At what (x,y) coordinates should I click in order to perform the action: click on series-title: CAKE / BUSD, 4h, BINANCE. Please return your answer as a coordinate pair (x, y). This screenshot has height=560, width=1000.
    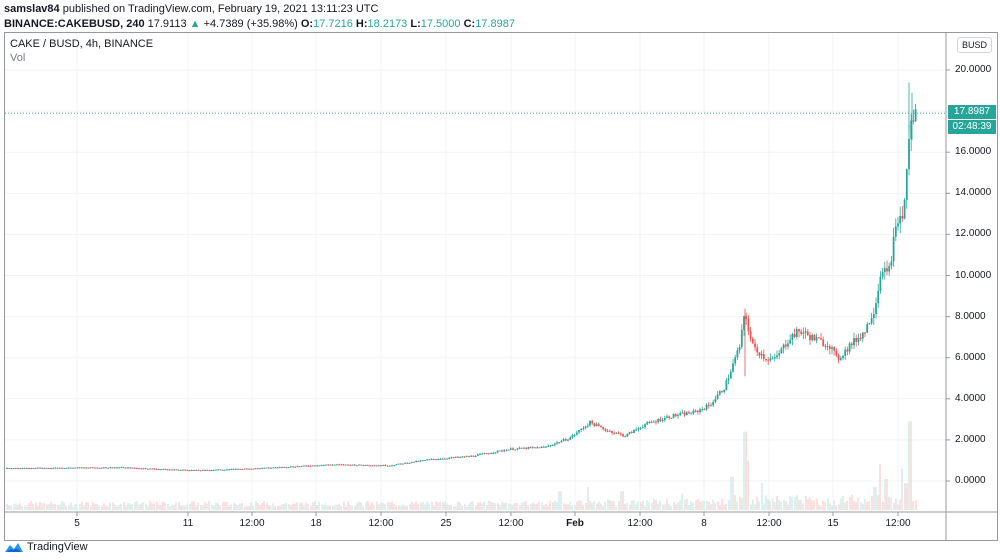
    Looking at the image, I should click on (82, 44).